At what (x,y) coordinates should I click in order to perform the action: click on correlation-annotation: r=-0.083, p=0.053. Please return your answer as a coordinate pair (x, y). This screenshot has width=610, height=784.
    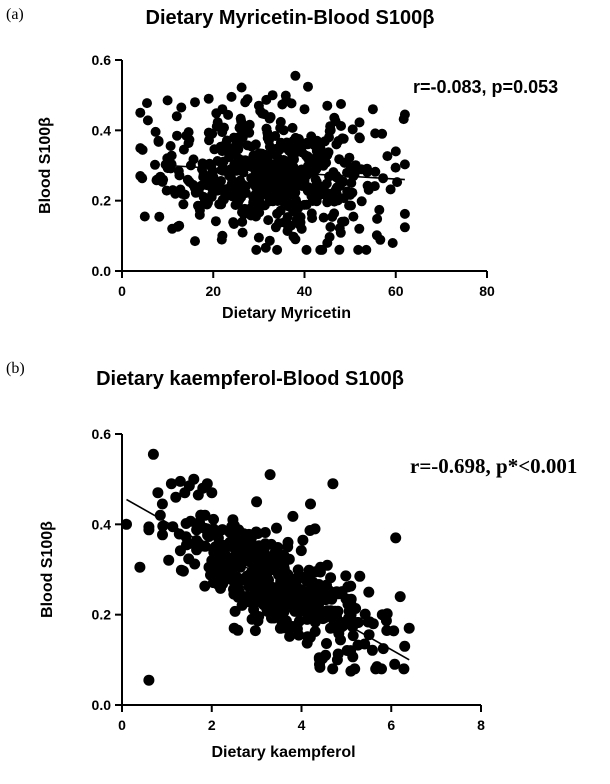
    Looking at the image, I should click on (485, 87).